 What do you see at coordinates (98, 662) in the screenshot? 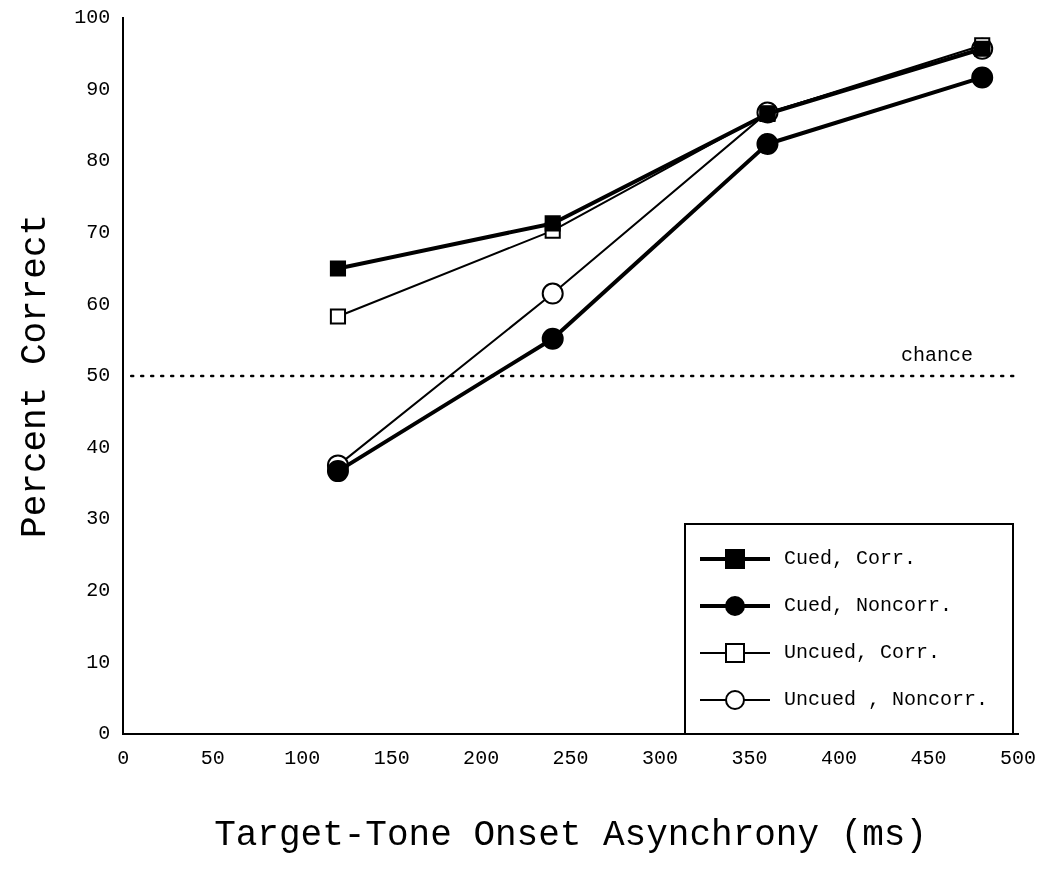
I see `y-tick-label: 10` at bounding box center [98, 662].